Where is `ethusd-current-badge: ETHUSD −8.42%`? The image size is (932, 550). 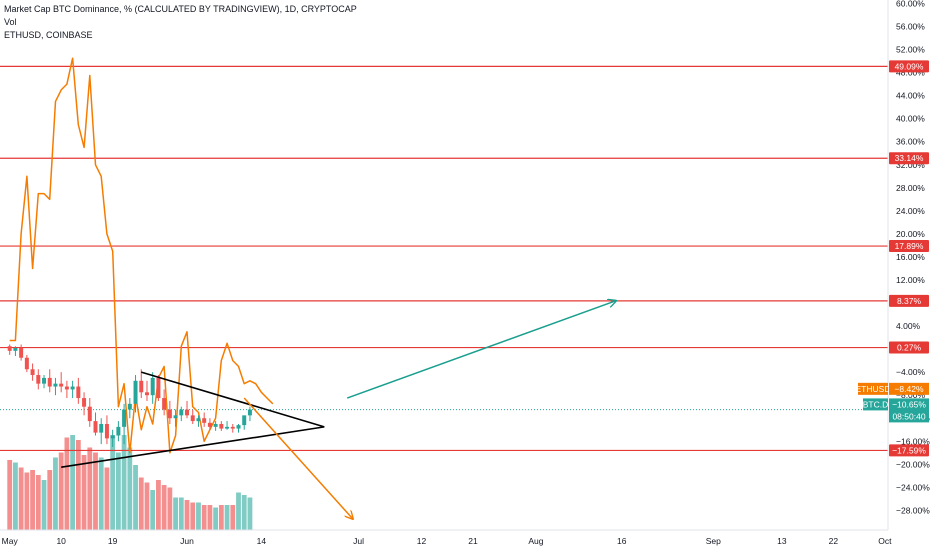 ethusd-current-badge: ETHUSD −8.42% is located at coordinates (892, 388).